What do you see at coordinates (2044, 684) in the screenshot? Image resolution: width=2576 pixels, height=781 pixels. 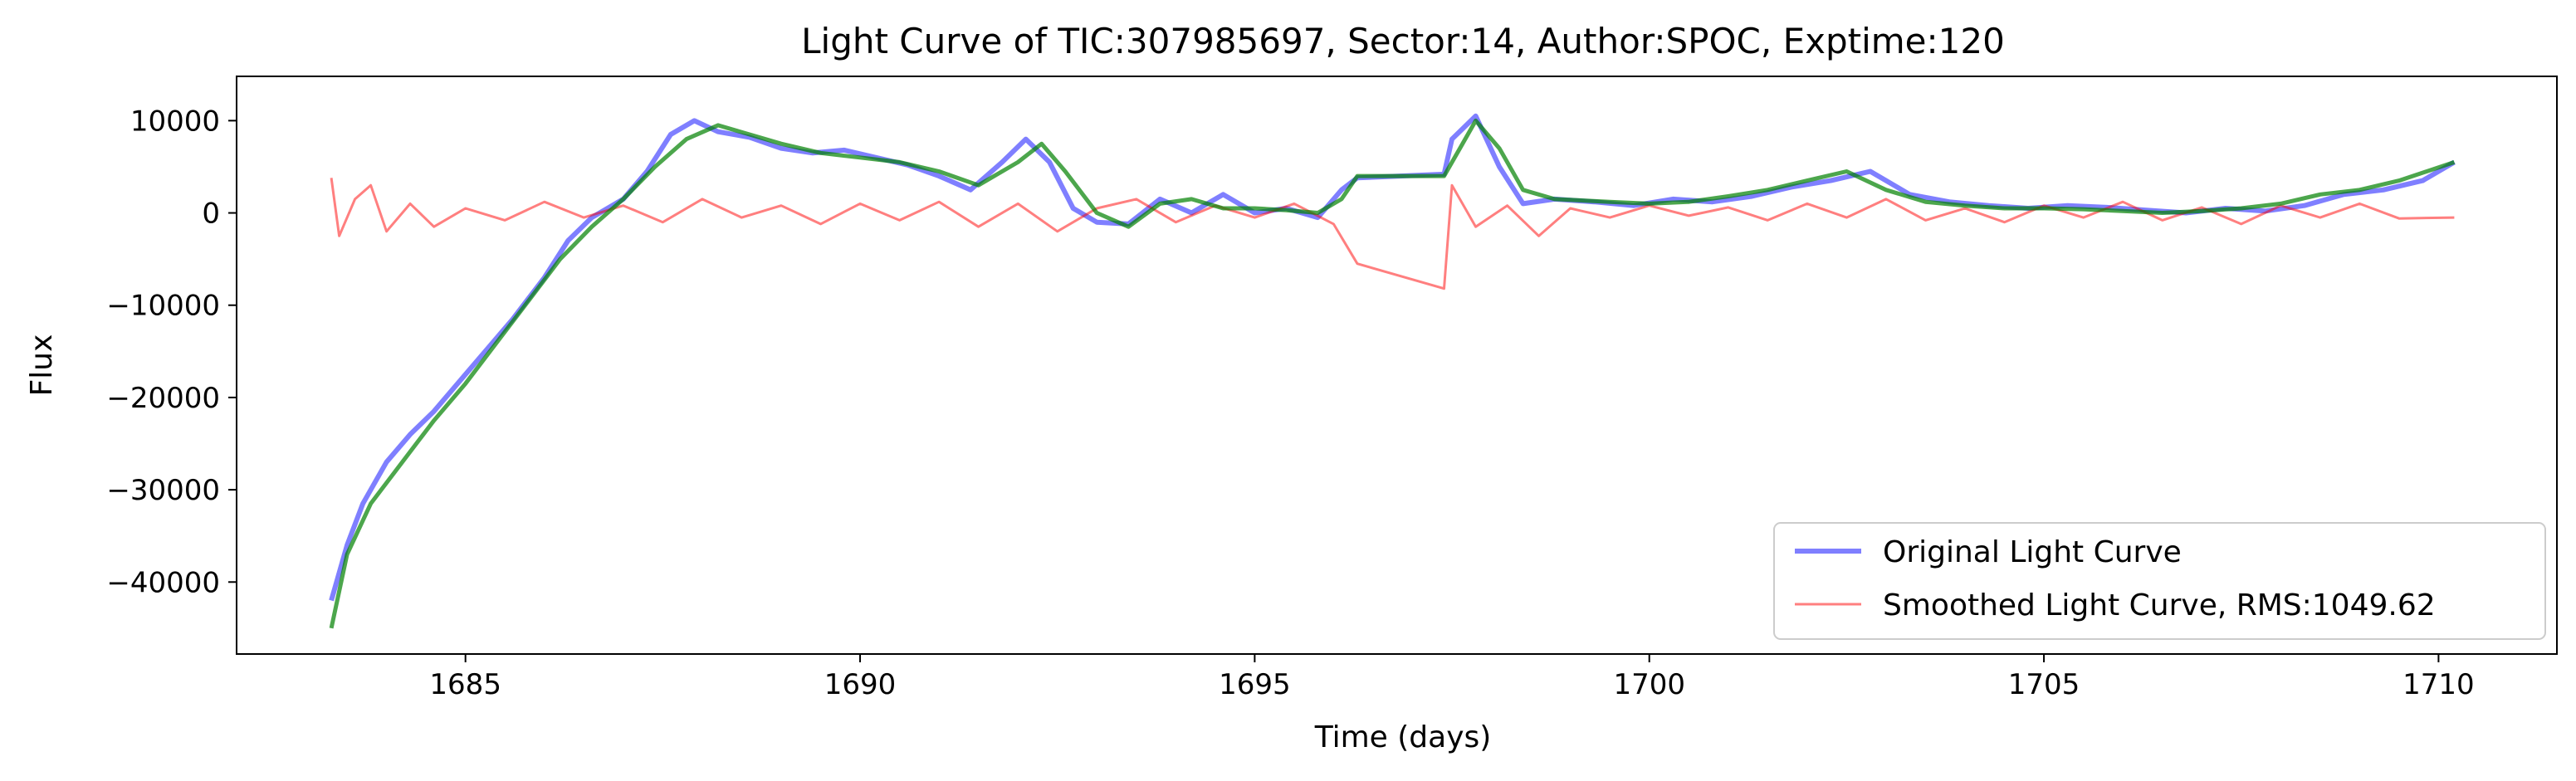 I see `x-tick-label: 1705` at bounding box center [2044, 684].